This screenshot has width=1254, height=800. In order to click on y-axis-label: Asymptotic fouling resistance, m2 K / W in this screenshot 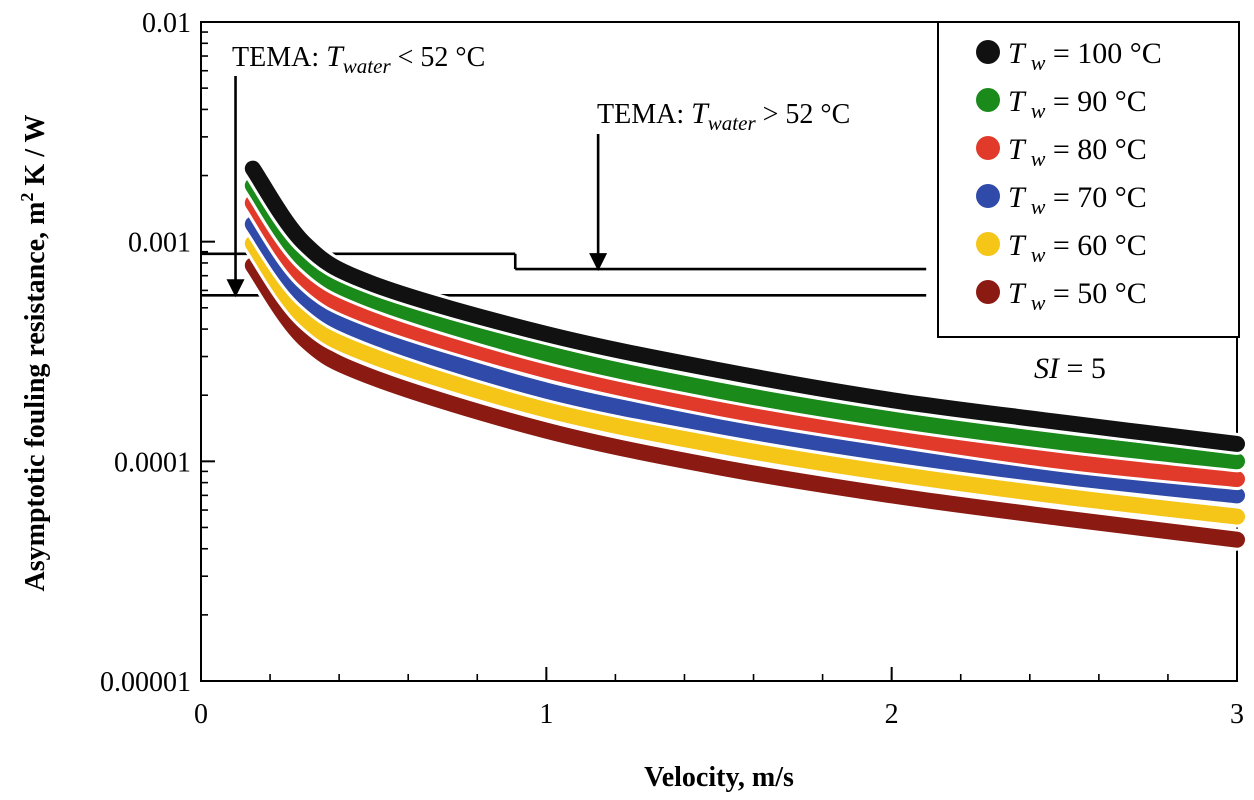, I will do `click(34, 353)`.